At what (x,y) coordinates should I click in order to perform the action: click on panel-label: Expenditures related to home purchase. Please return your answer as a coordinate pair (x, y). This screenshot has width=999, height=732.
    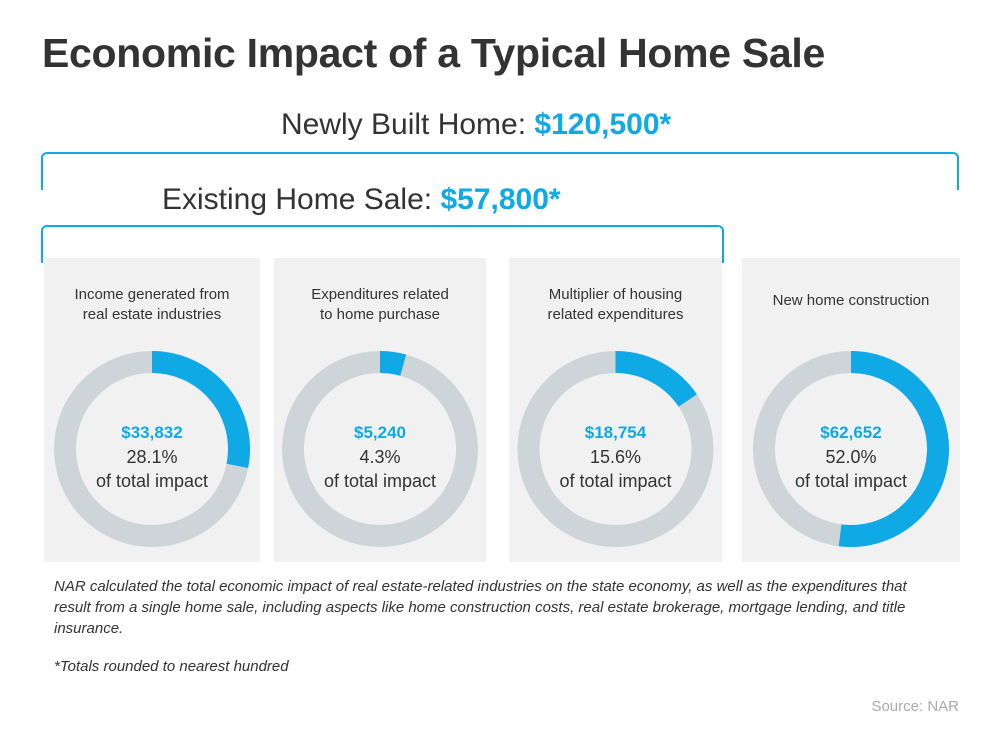
    Looking at the image, I should click on (380, 305).